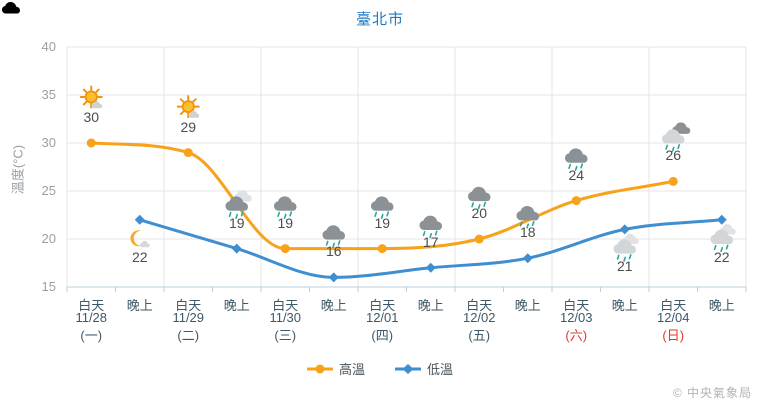 The height and width of the screenshot is (409, 760). I want to click on y-axis-tick-label: 25, so click(48, 190).